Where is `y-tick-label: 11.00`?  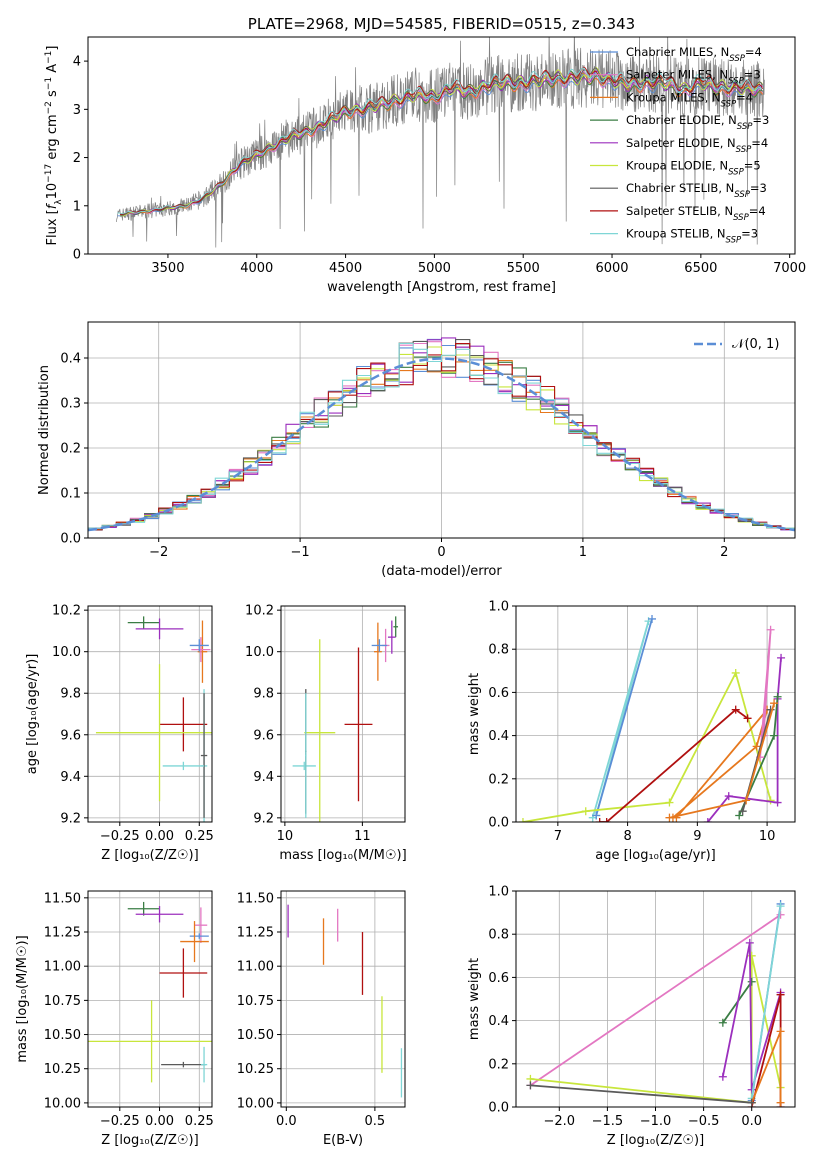
y-tick-label: 11.00 is located at coordinates (255, 967).